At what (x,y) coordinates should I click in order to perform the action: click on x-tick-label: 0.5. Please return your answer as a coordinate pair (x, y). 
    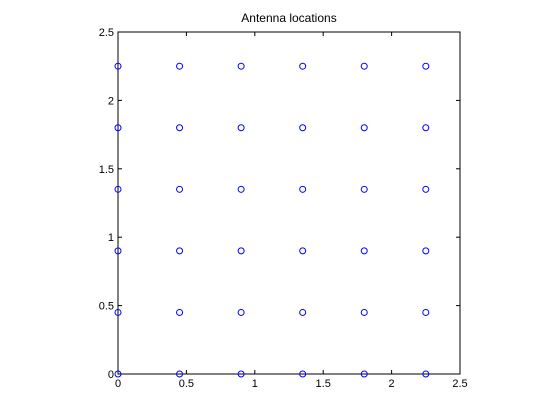
    Looking at the image, I should click on (186, 384).